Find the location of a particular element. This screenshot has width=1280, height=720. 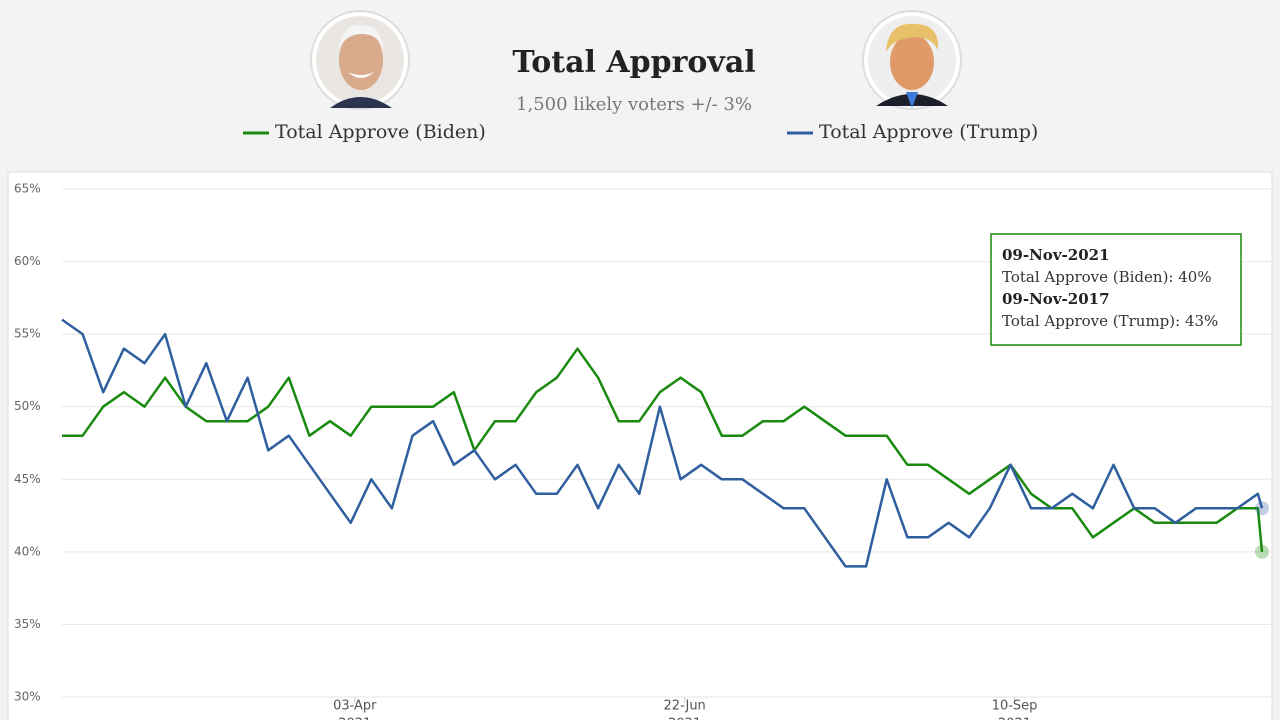

x-tick-label: 10-Sep is located at coordinates (1015, 706).